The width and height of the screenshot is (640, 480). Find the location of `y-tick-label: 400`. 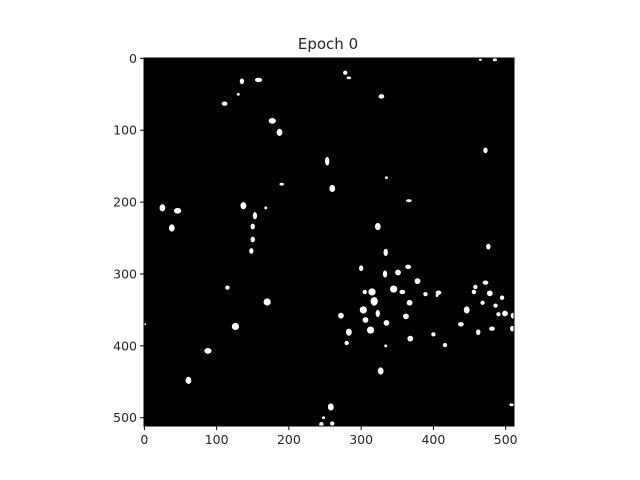

y-tick-label: 400 is located at coordinates (125, 345).